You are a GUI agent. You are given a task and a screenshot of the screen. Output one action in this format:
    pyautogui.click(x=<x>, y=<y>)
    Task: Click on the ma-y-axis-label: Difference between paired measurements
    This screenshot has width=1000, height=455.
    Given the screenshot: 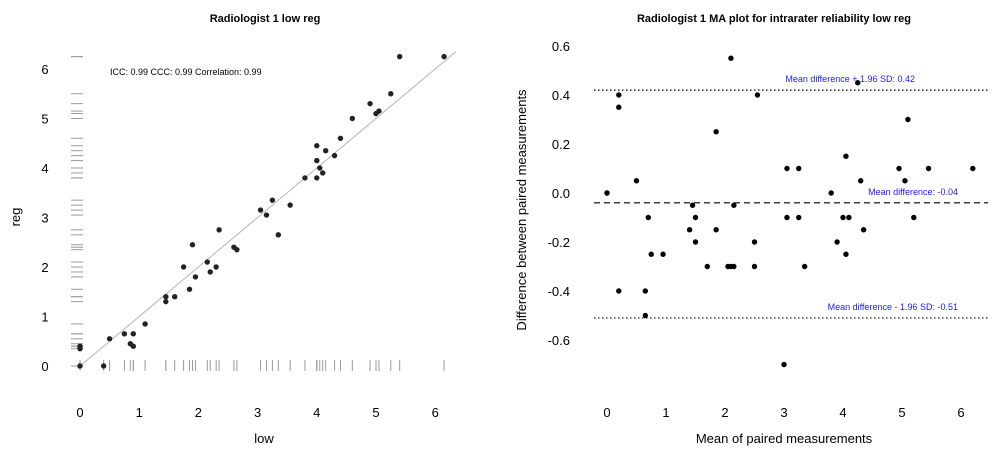 What is the action you would take?
    pyautogui.click(x=521, y=210)
    